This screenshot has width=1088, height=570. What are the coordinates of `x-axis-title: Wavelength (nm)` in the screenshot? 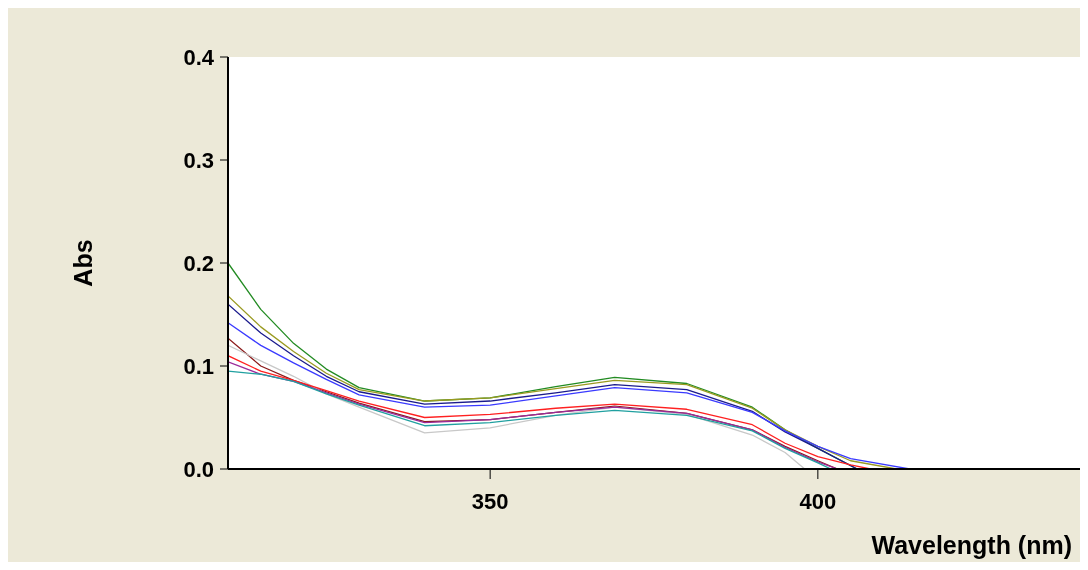 It's located at (971, 545).